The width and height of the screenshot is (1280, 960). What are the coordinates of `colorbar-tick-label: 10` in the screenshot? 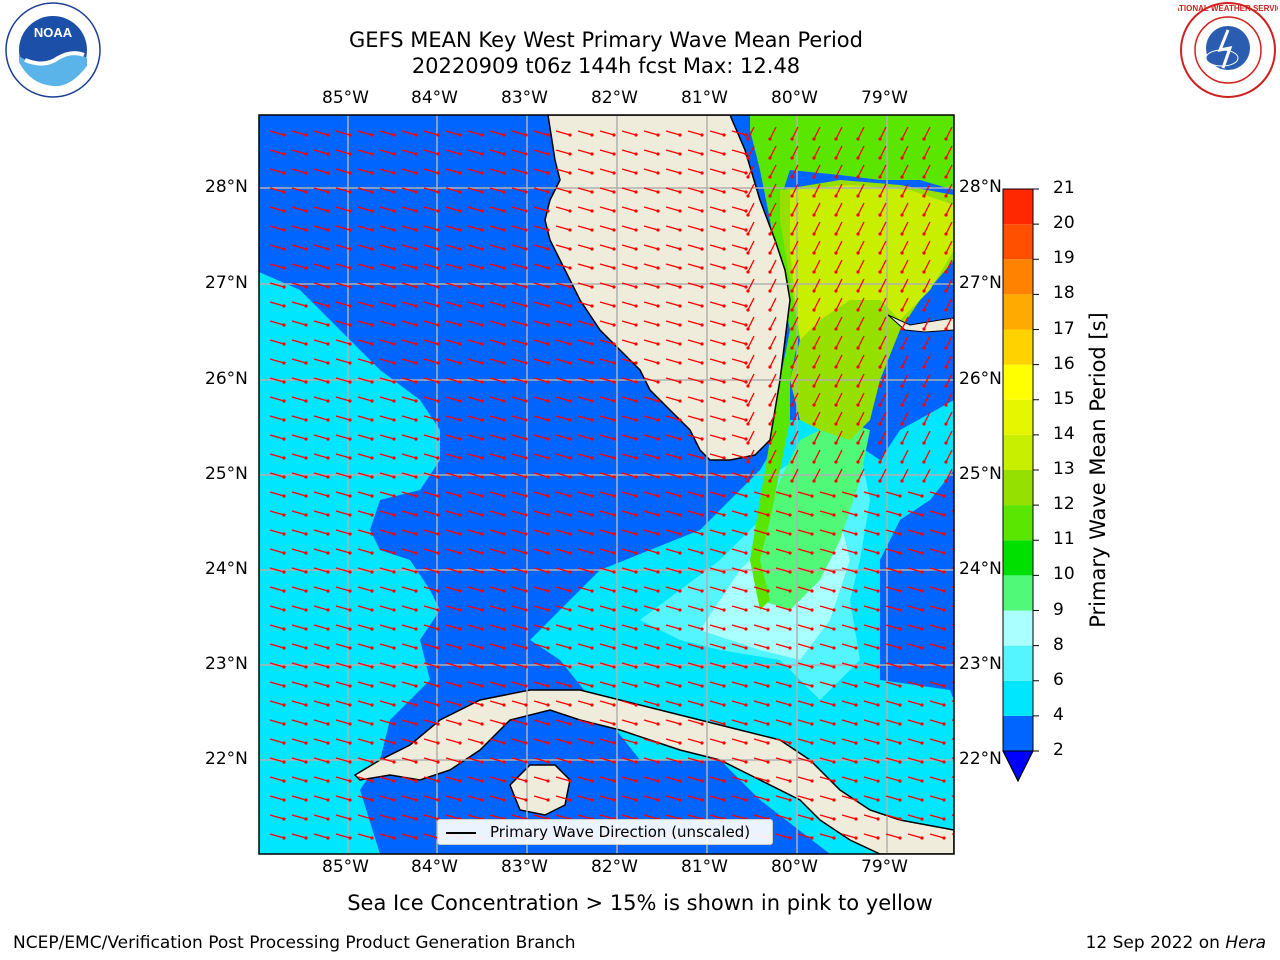 It's located at (1064, 574).